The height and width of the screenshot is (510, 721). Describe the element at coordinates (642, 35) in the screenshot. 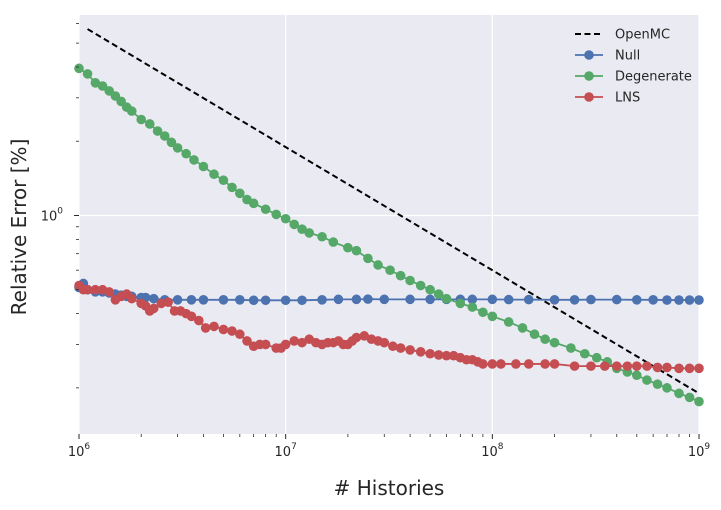

I see `legend-label: OpenMC` at that location.